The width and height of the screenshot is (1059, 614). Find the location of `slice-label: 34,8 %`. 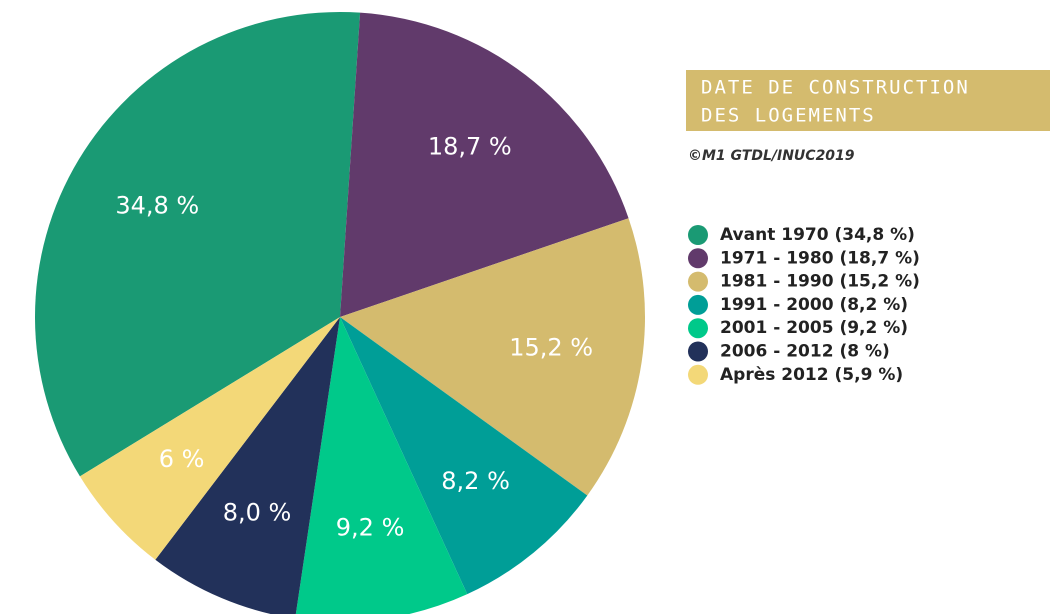

slice-label: 34,8 % is located at coordinates (157, 206).